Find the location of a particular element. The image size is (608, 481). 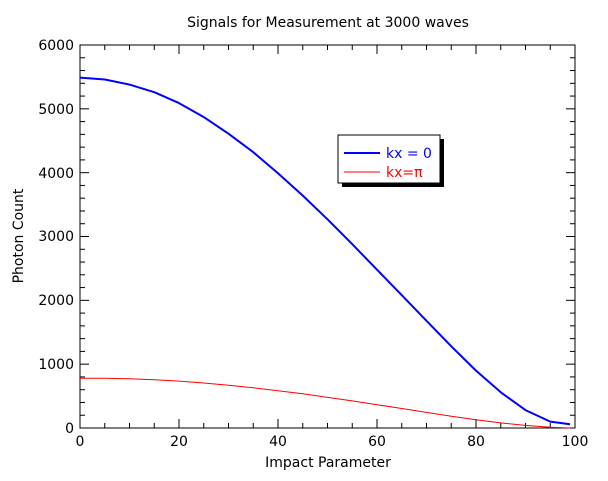

y-tick-label: 2000 is located at coordinates (56, 301).